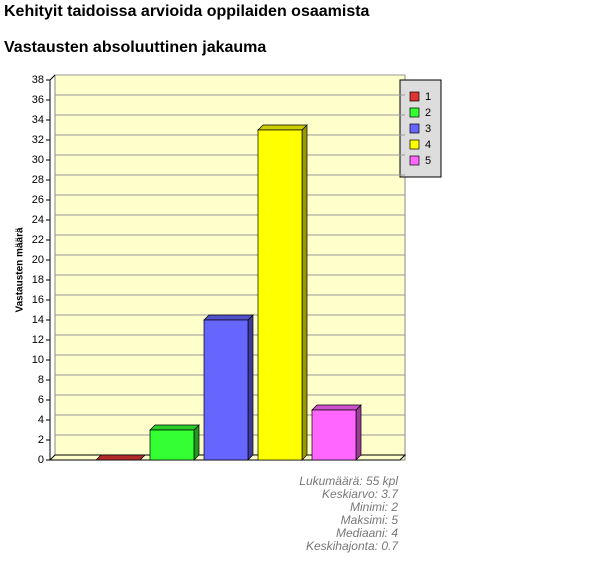 The image size is (600, 580). I want to click on y-tick-label: 32, so click(38, 140).